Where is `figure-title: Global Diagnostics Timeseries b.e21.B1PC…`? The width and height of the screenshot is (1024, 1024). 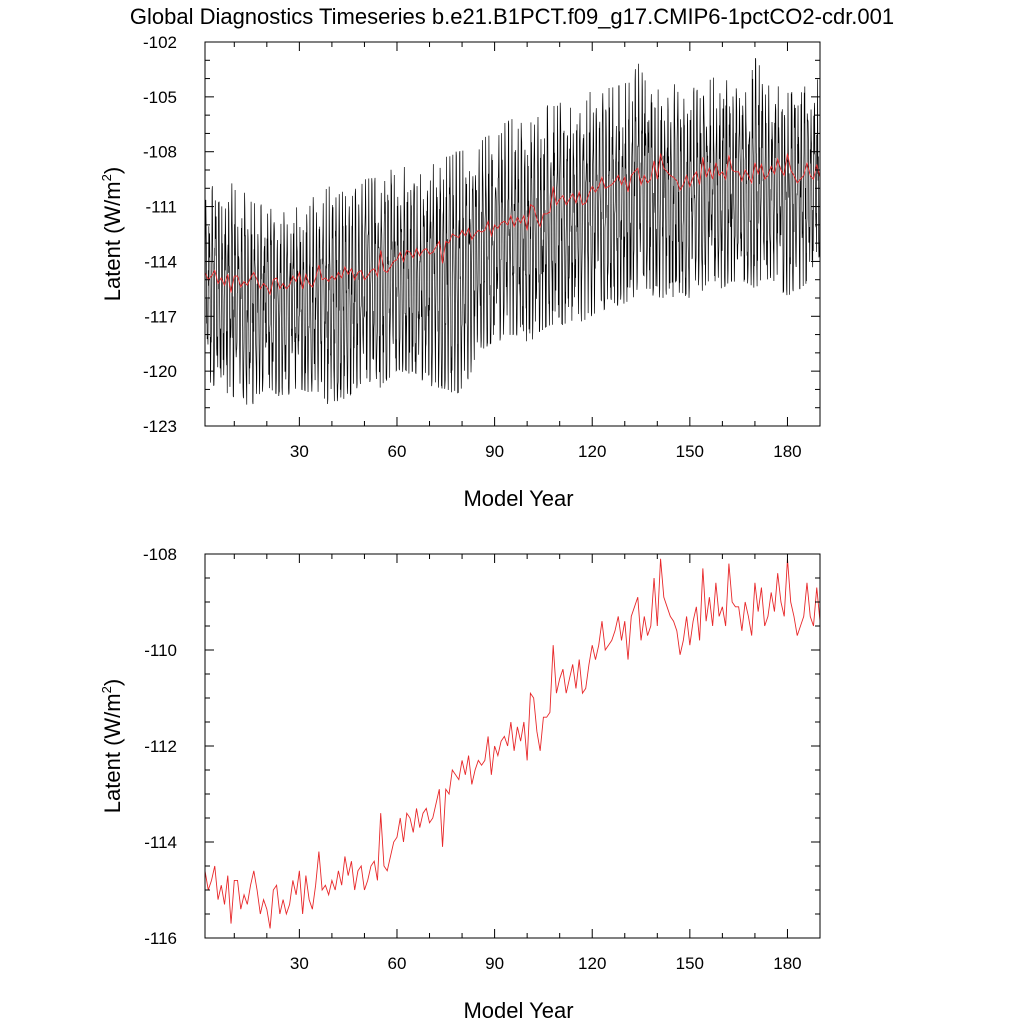 figure-title: Global Diagnostics Timeseries b.e21.B1PC… is located at coordinates (512, 16).